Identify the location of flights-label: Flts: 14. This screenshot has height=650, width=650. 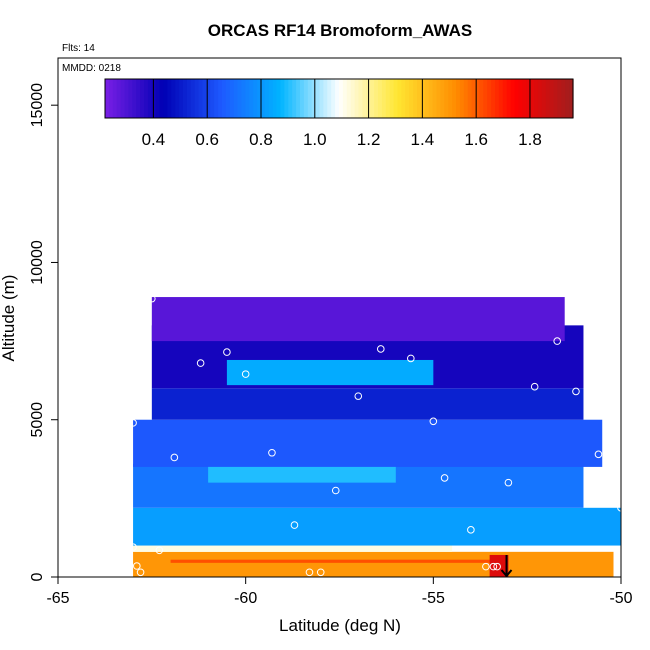
(78, 48).